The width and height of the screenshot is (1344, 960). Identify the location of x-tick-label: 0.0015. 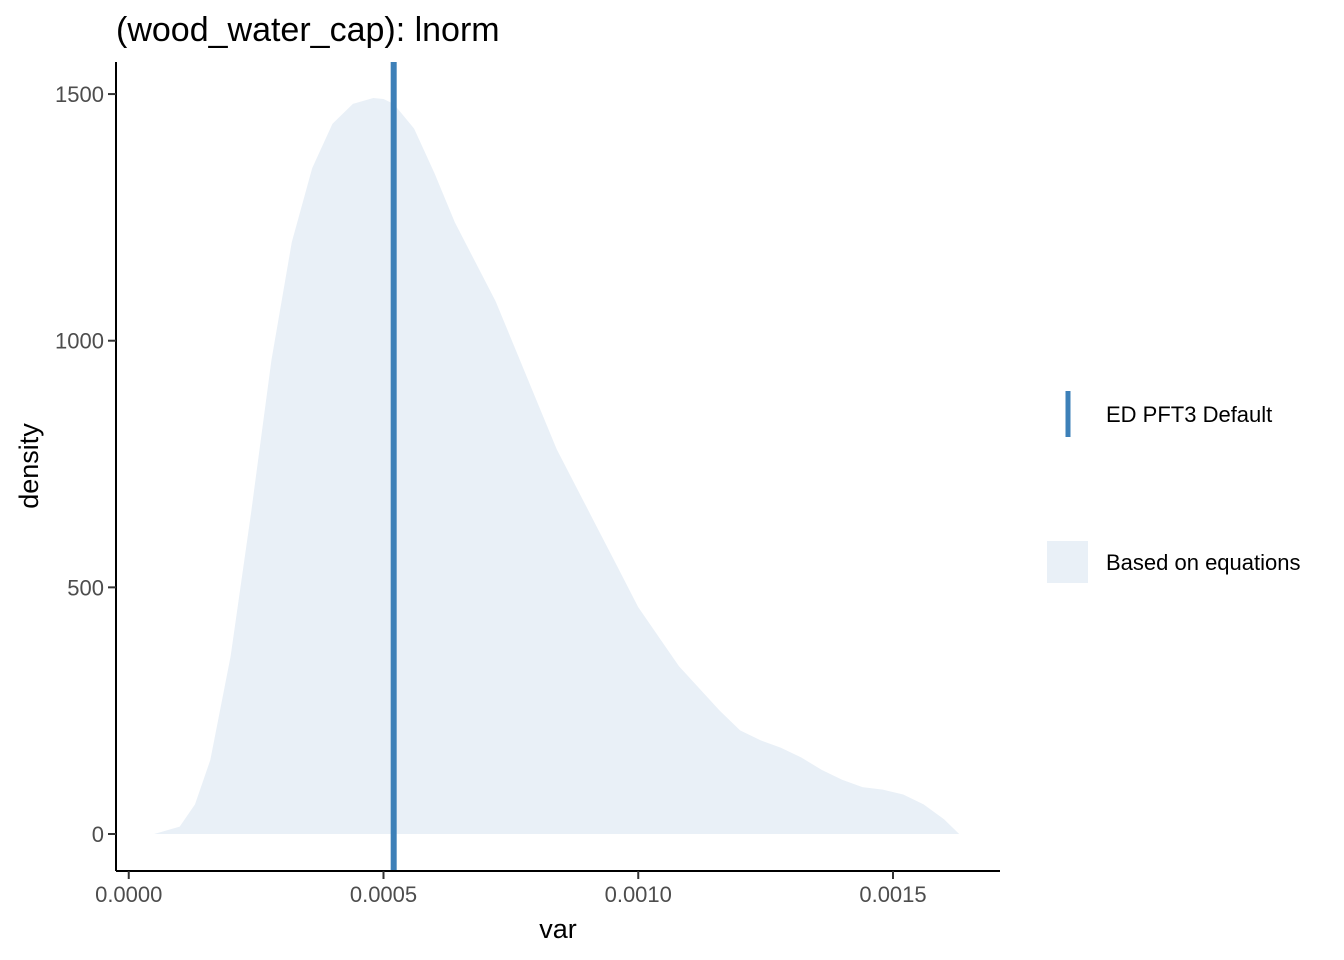
(892, 894).